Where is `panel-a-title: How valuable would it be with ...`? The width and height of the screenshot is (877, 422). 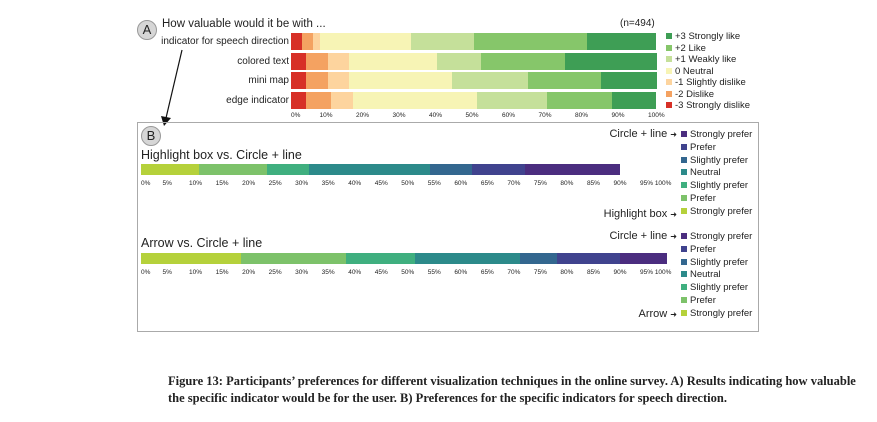
panel-a-title: How valuable would it be with ... is located at coordinates (244, 24).